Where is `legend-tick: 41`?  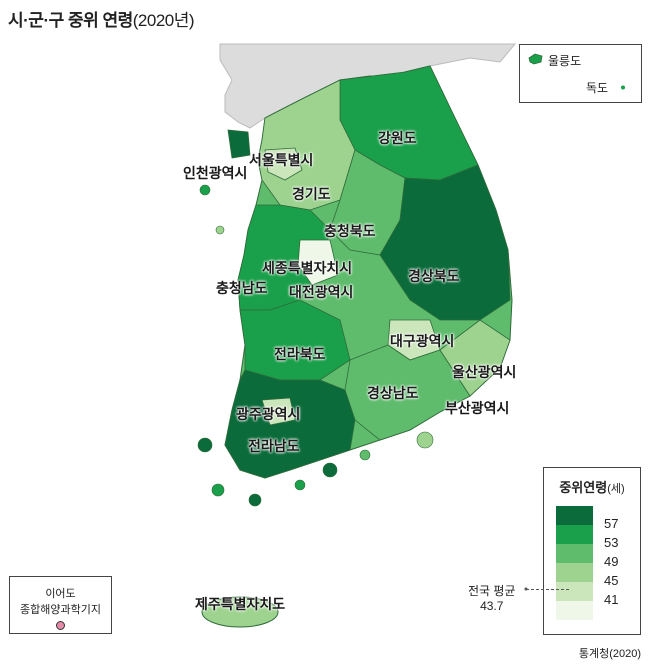 legend-tick: 41 is located at coordinates (611, 599).